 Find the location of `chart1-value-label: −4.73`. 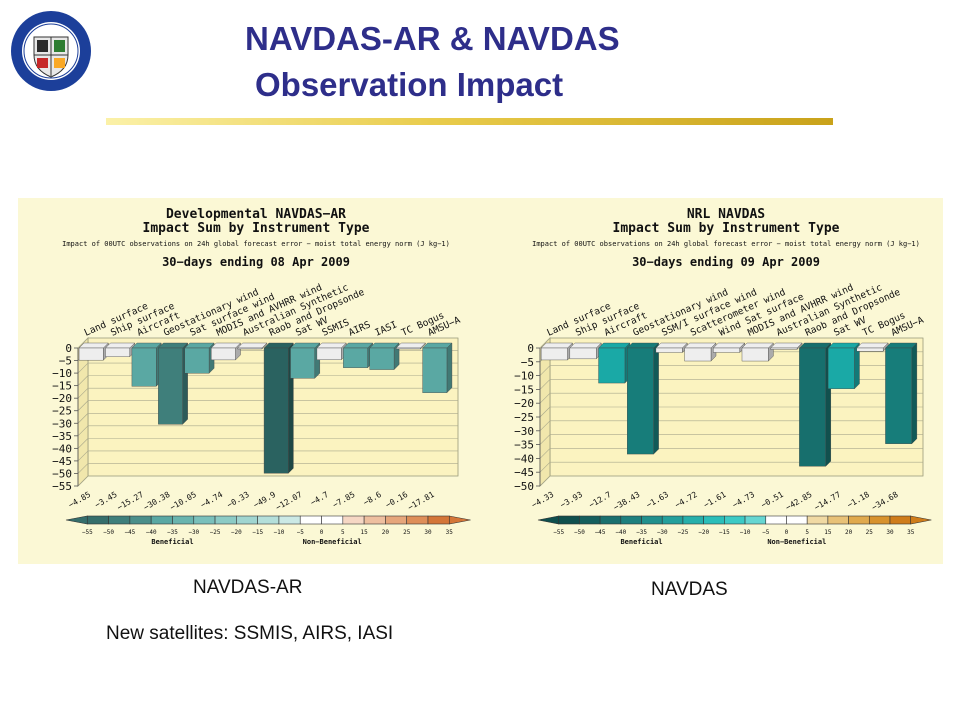

chart1-value-label: −4.73 is located at coordinates (744, 500).